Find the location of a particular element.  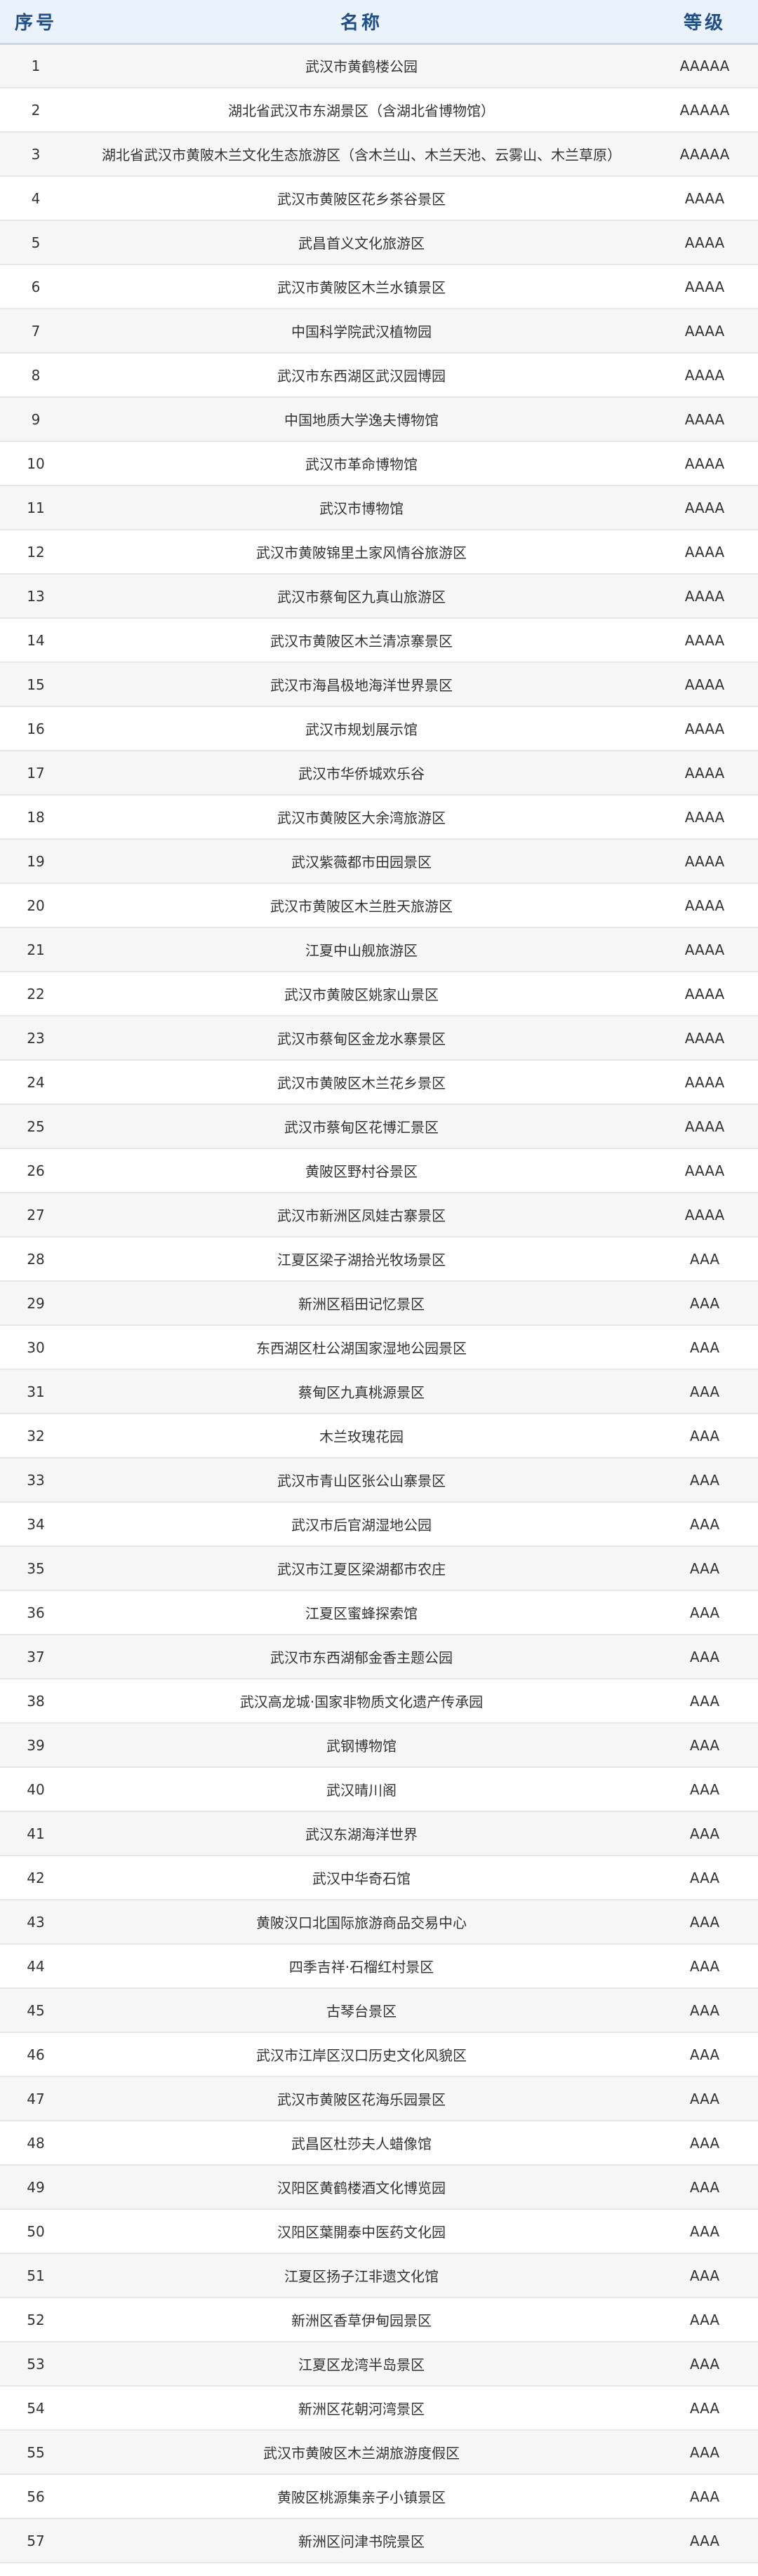

row-name: 武钢博物馆 is located at coordinates (361, 1747).